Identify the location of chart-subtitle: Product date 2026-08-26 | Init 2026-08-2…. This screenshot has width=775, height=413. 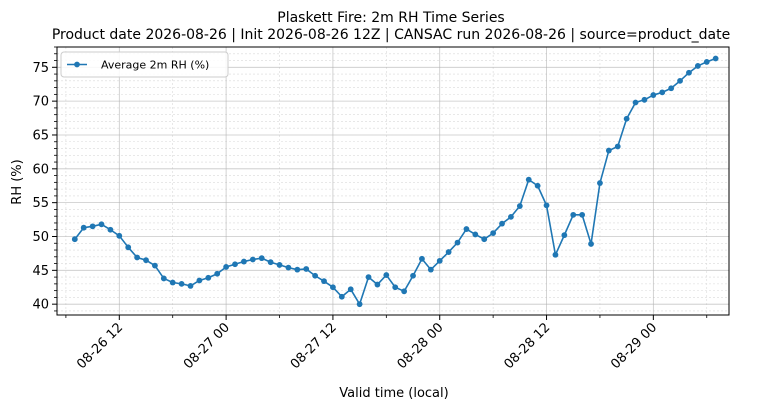
(391, 35).